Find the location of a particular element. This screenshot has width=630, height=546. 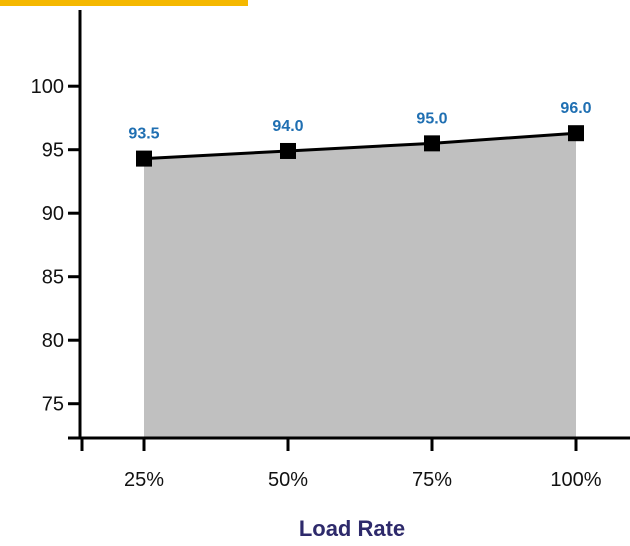

series-layer is located at coordinates (360, 146).